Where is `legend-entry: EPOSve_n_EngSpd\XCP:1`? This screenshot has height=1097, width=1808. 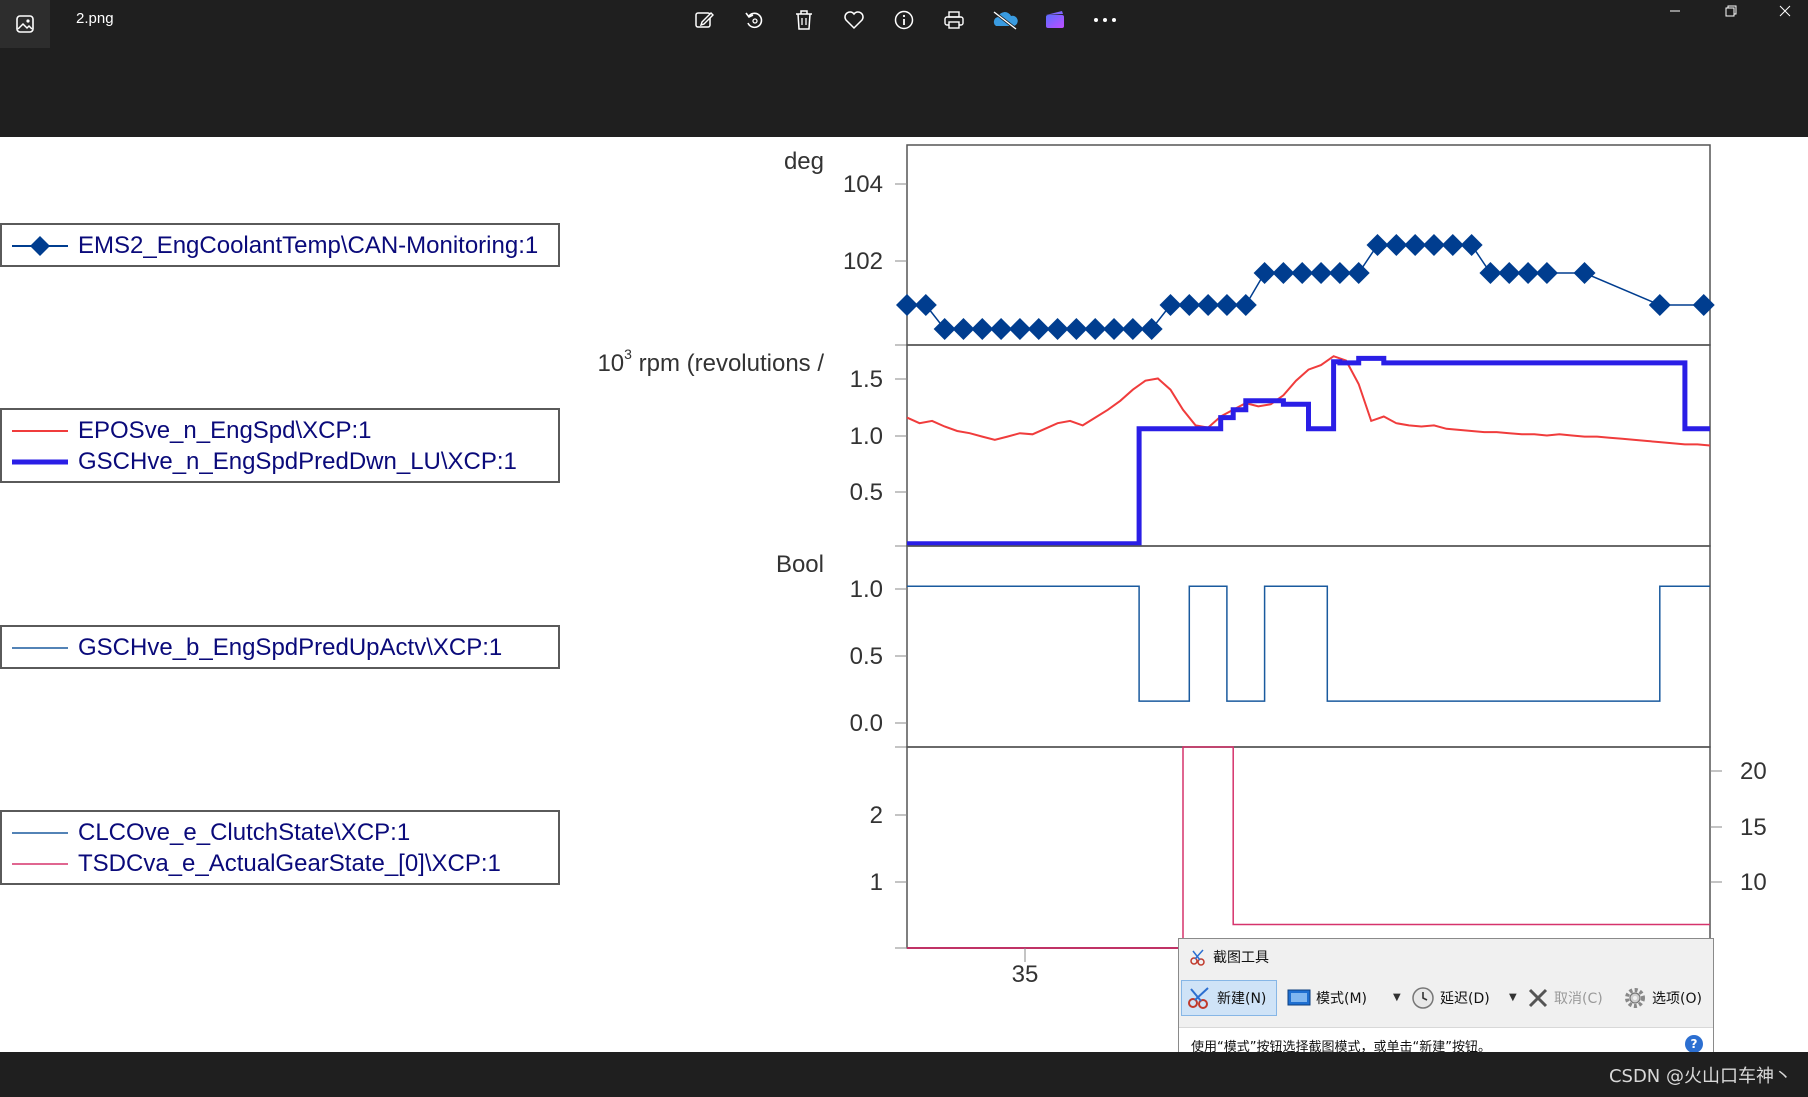
legend-entry: EPOSve_n_EngSpd\XCP:1 is located at coordinates (280, 430).